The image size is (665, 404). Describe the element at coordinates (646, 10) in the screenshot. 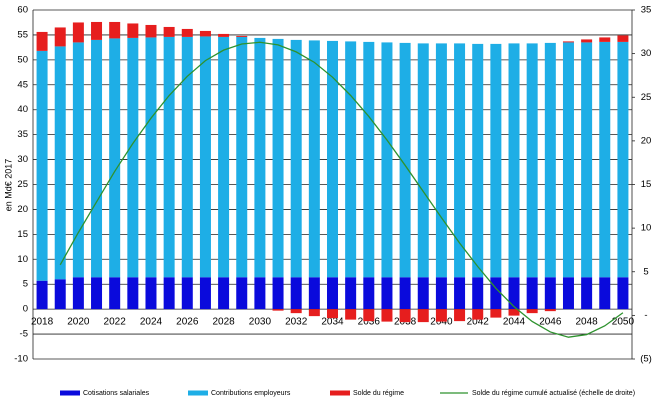

I see `y2-tick-label: 35` at that location.